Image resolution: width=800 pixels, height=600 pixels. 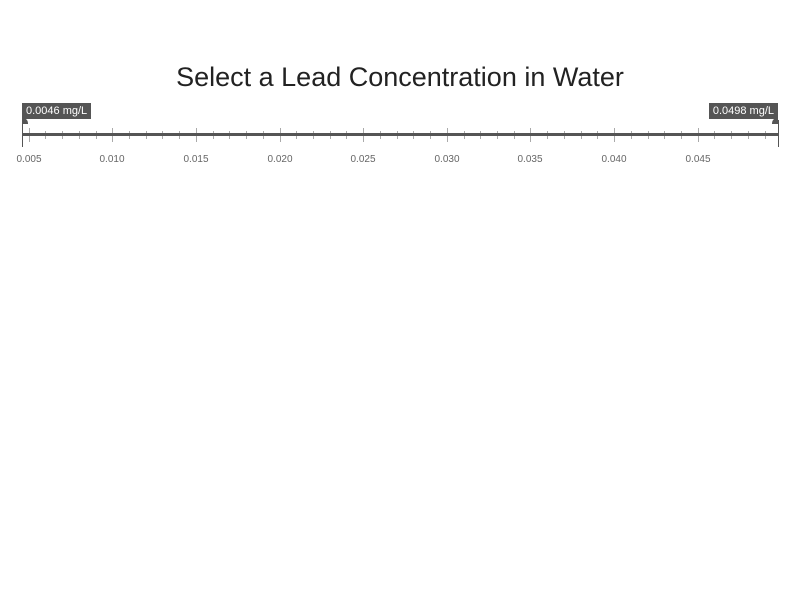 What do you see at coordinates (400, 77) in the screenshot?
I see `page-title: Select a Lead Concentration in Water` at bounding box center [400, 77].